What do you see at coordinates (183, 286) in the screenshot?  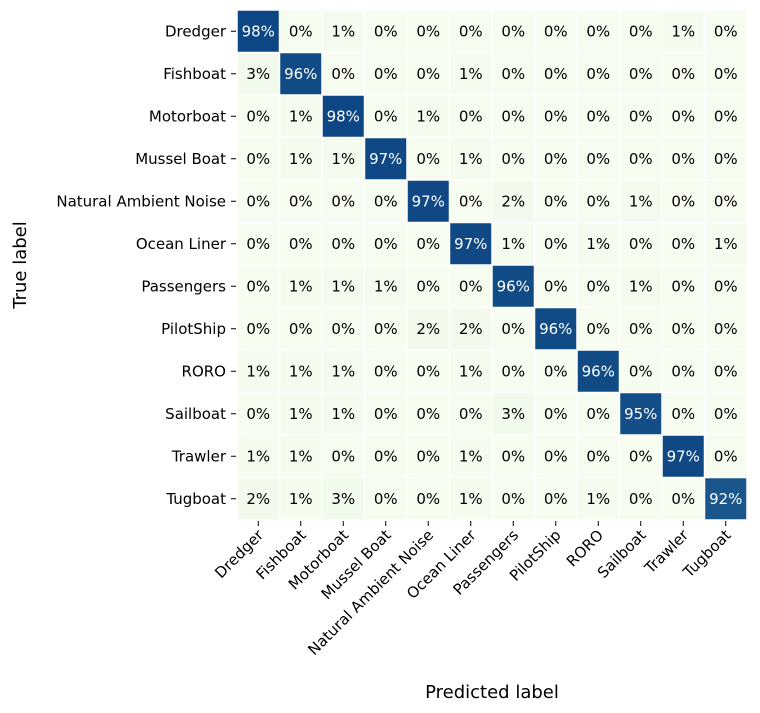 I see `y-tick-label: Passengers` at bounding box center [183, 286].